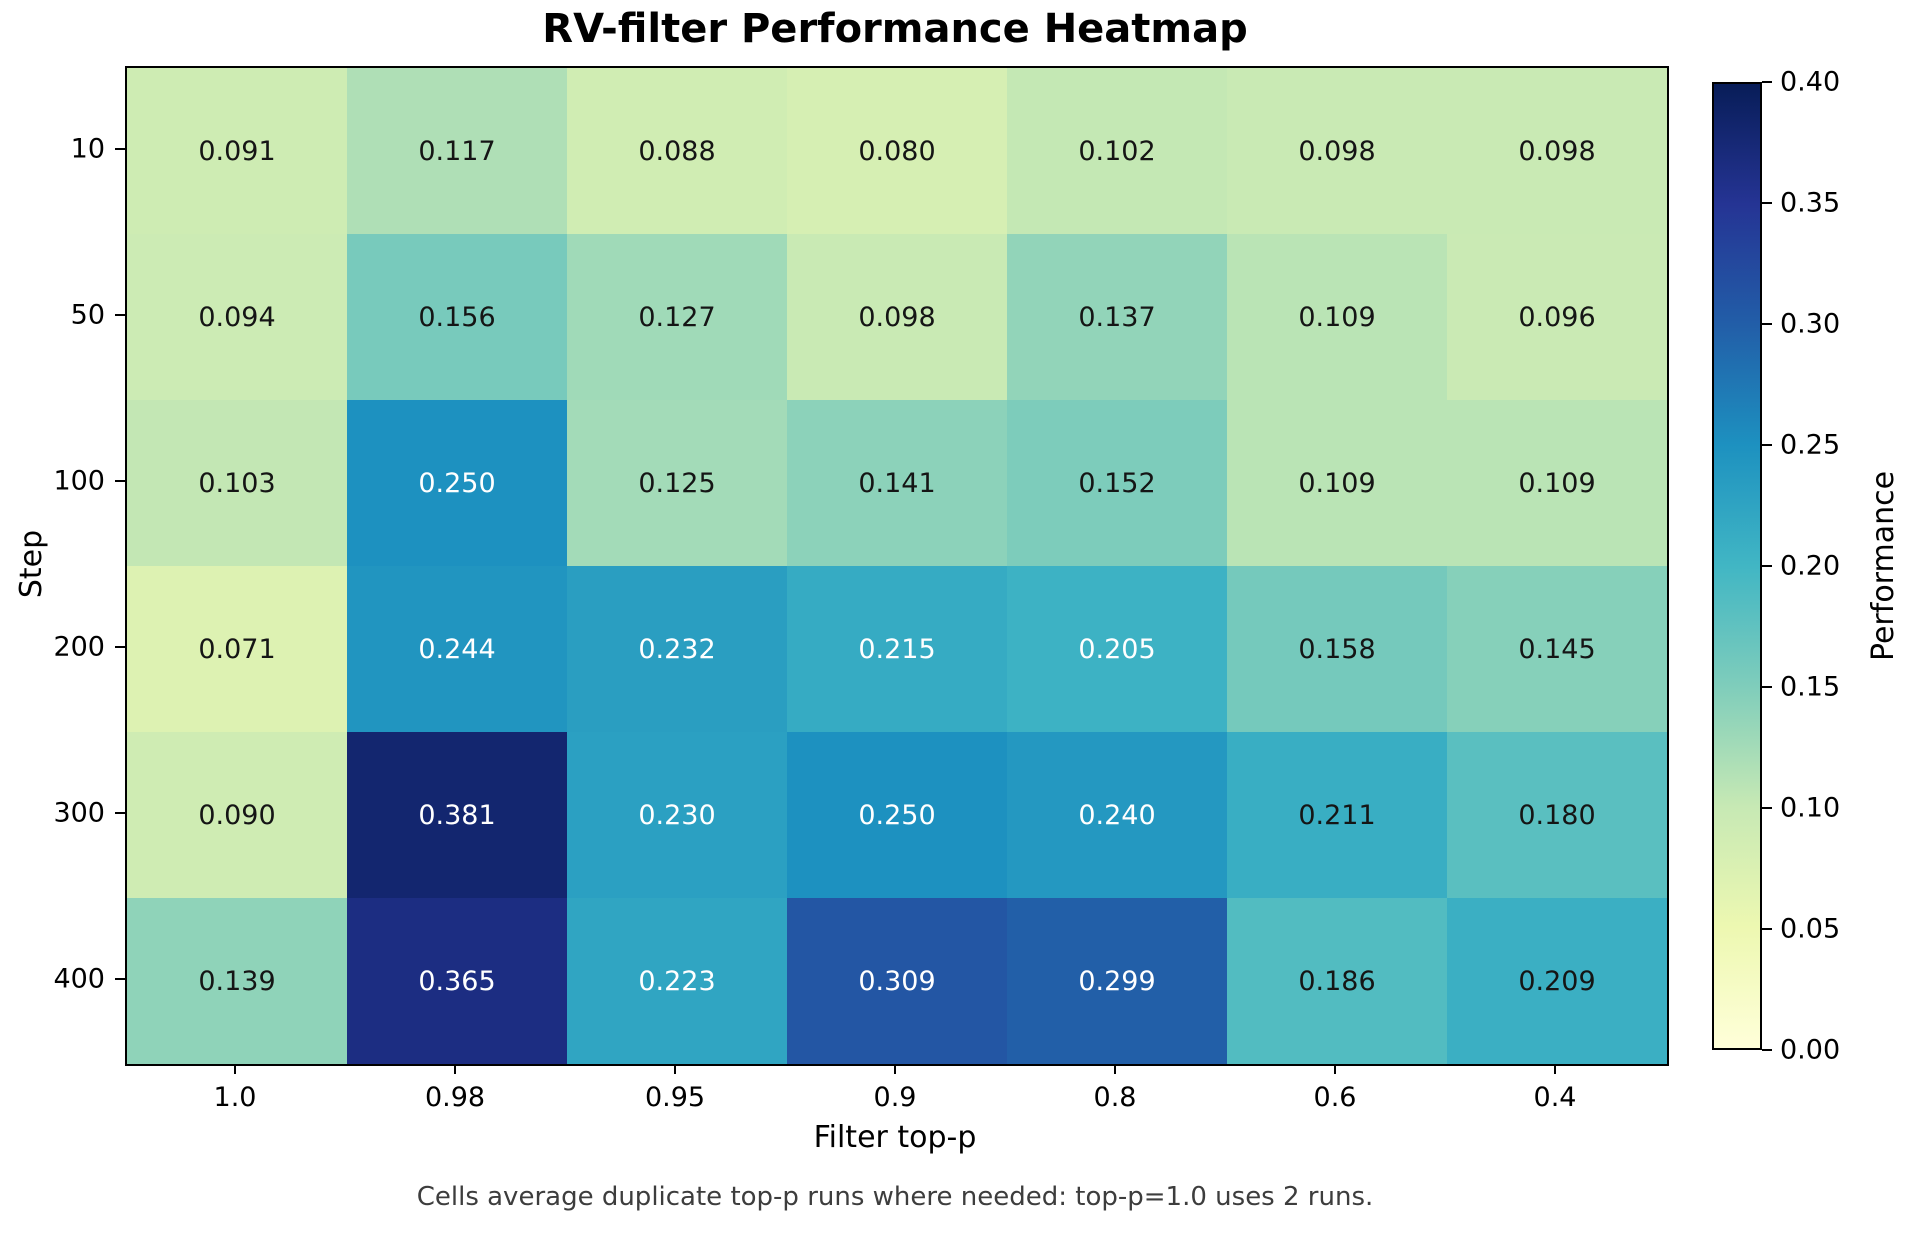 Image resolution: width=1917 pixels, height=1246 pixels. Describe the element at coordinates (1557, 649) in the screenshot. I see `heatmap-cell: 0.145` at that location.